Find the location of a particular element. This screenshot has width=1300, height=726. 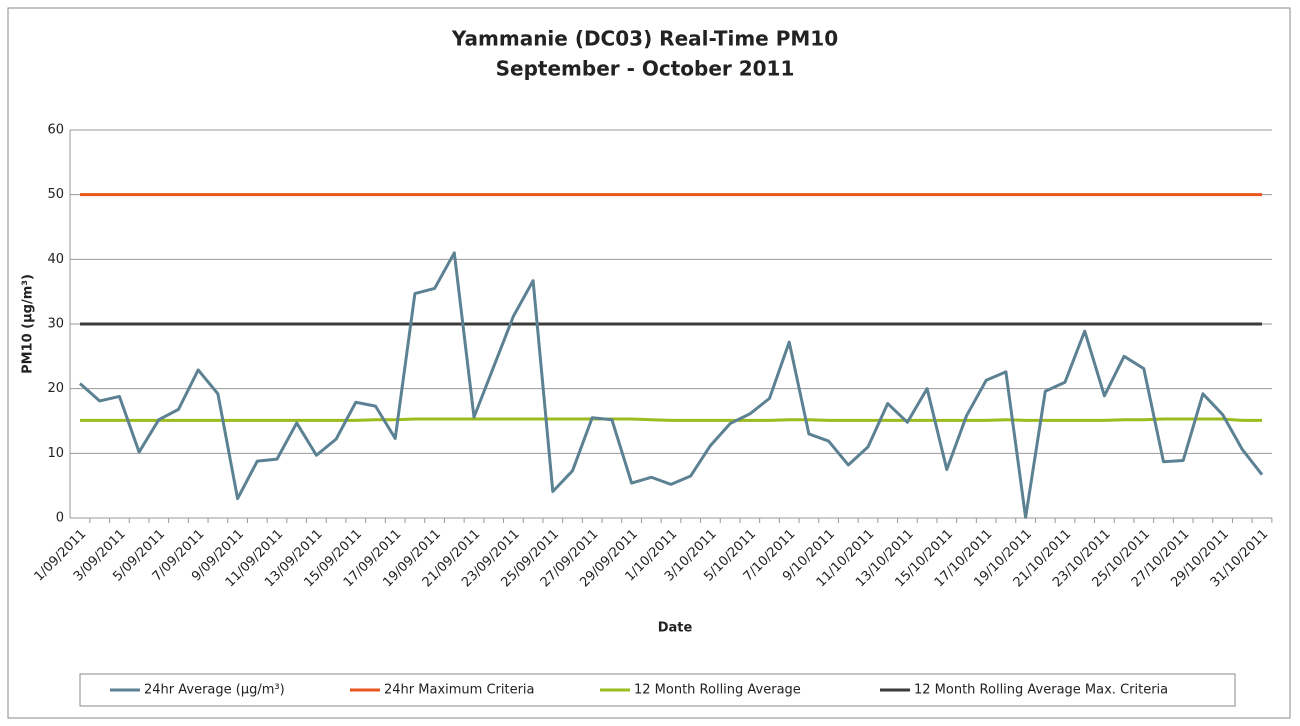

y-axis-label: PM10 (µg/m³) is located at coordinates (28, 324).